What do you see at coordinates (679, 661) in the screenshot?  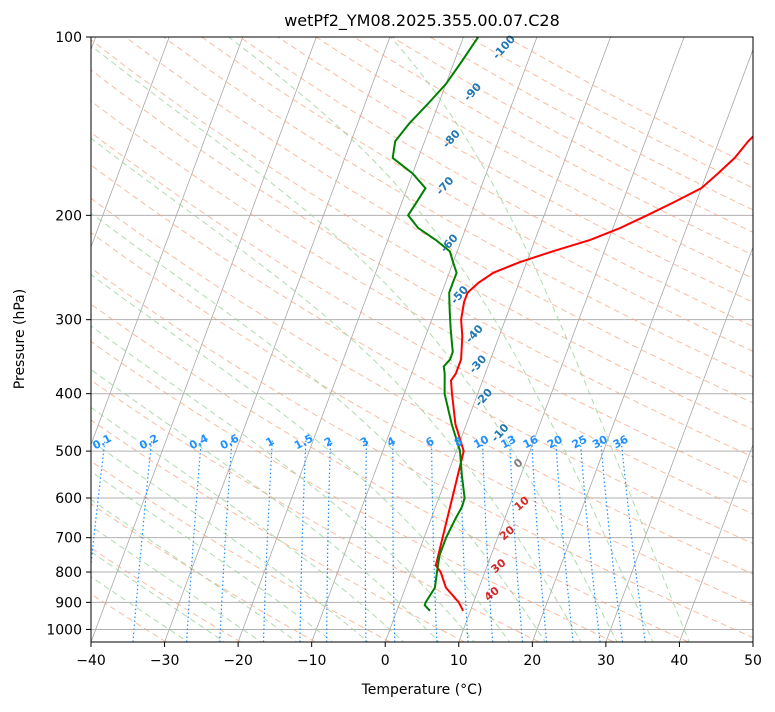 I see `x-tick-label: 40` at bounding box center [679, 661].